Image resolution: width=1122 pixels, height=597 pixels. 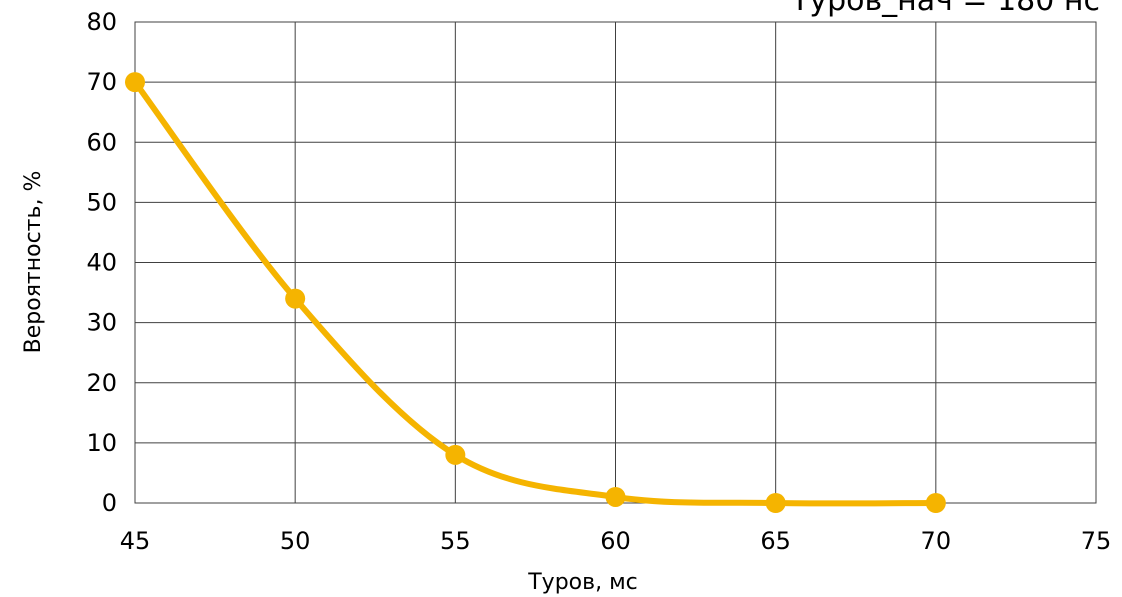 I want to click on y-tick-label: 60, so click(x=101, y=142).